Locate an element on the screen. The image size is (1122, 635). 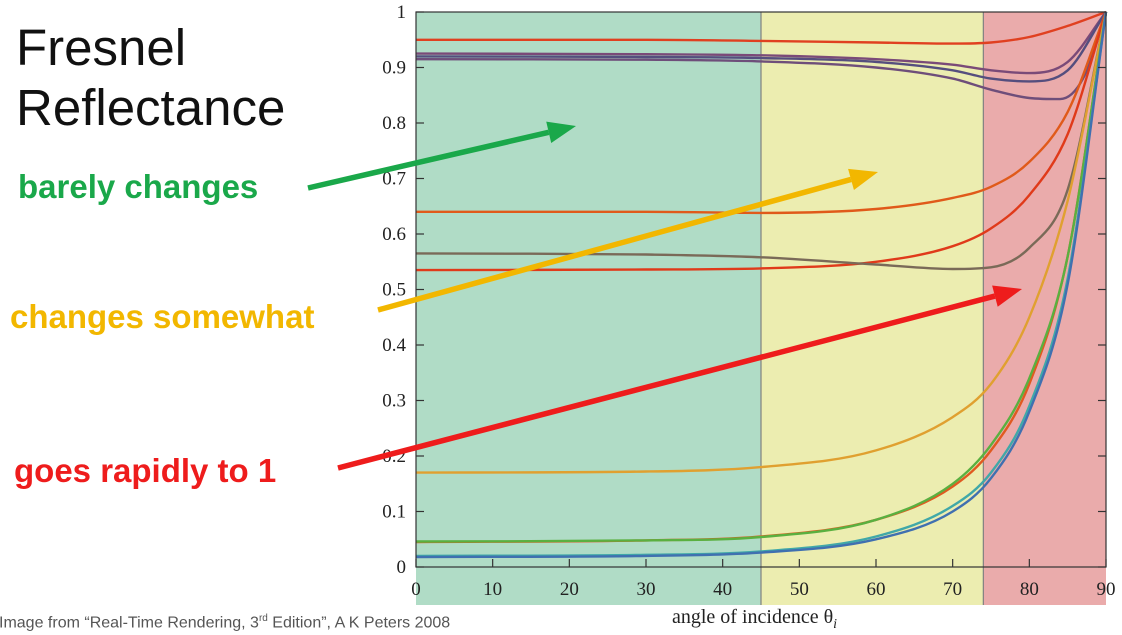
x-tick-label: 70 is located at coordinates (952, 589).